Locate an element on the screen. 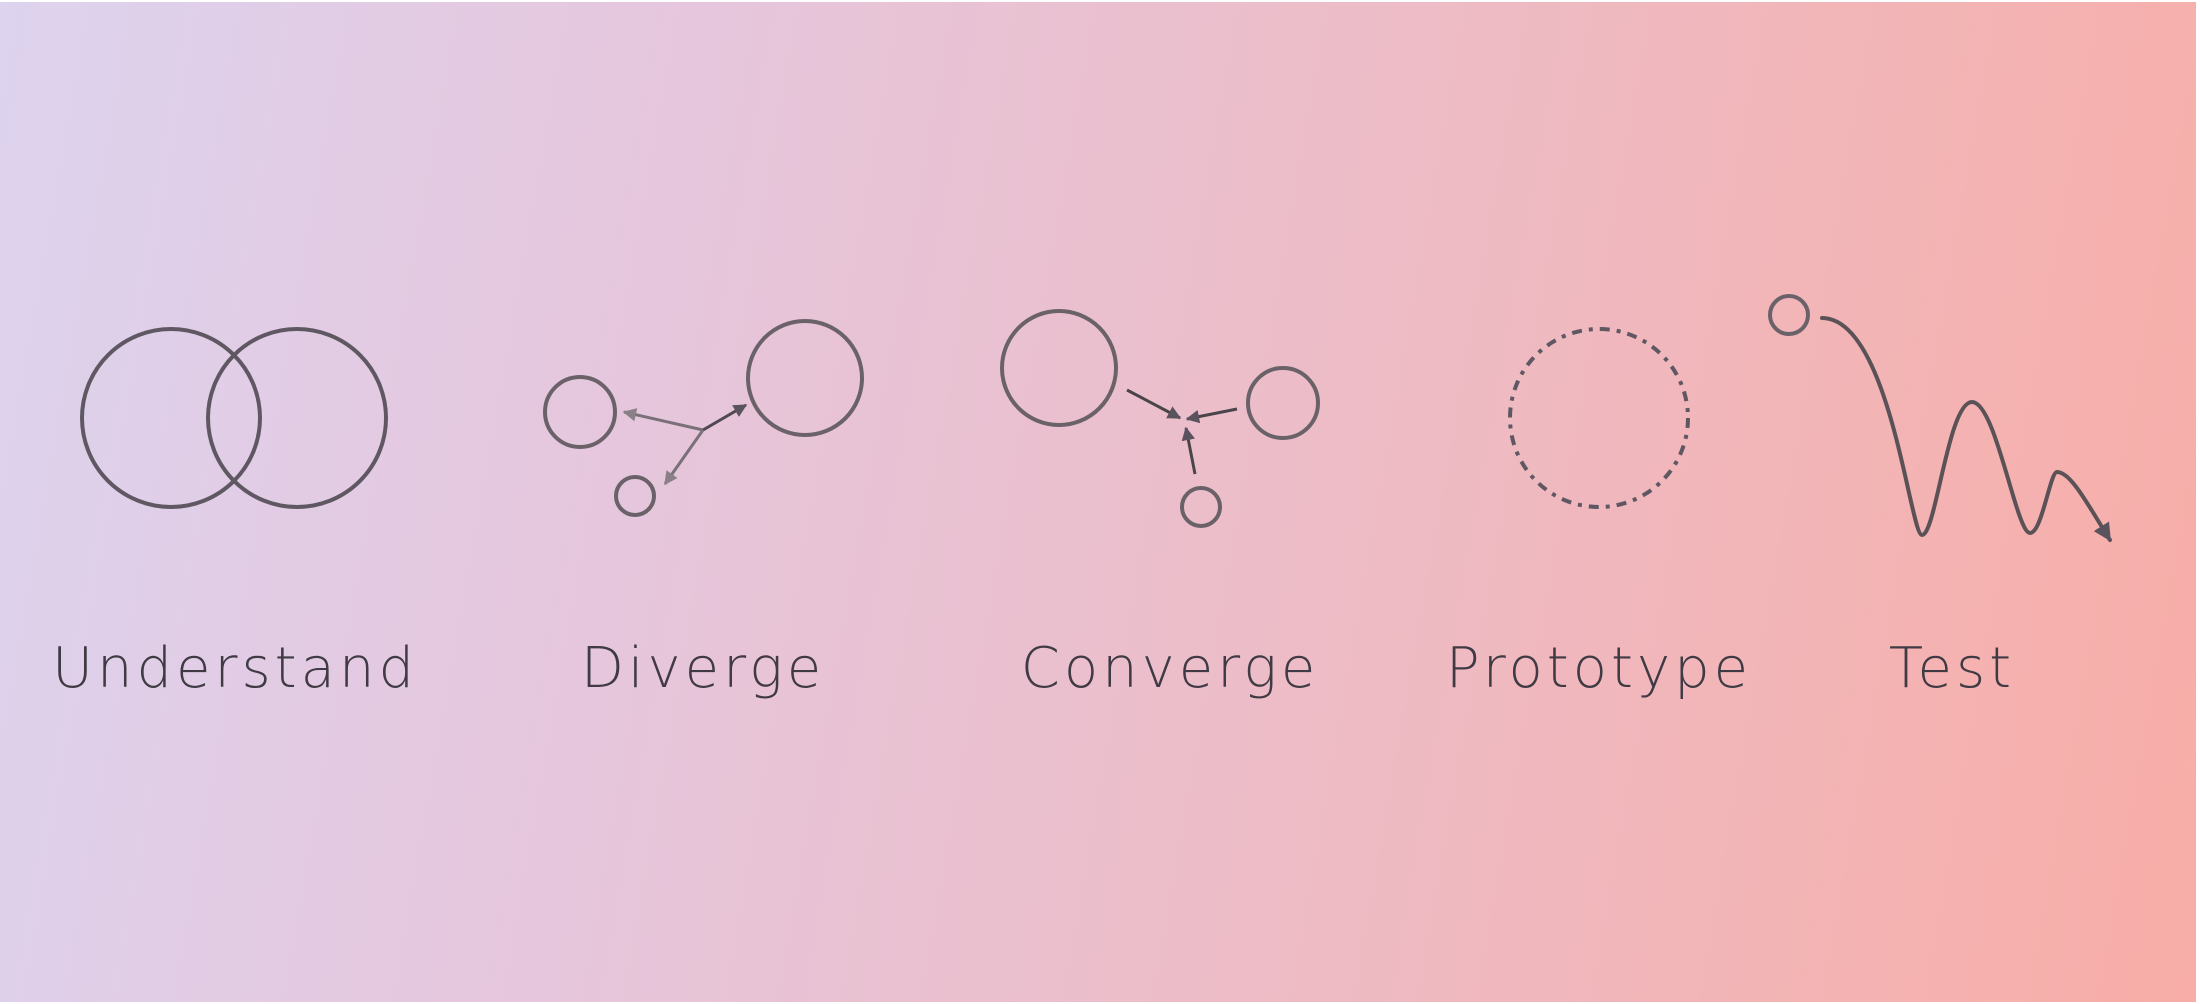  prototype-dashed-circle is located at coordinates (1599, 418).